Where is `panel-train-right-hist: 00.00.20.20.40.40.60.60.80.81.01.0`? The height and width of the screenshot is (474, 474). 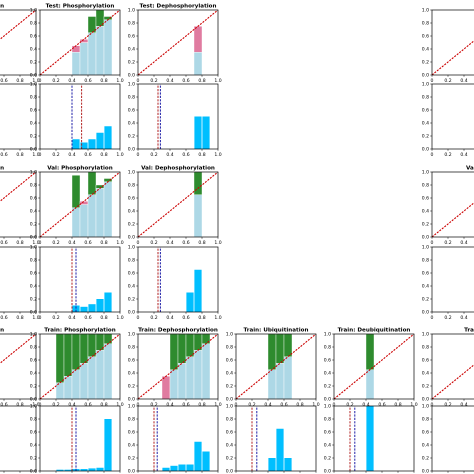 panel-train-right-hist: 00.00.20.20.40.40.60.60.80.81.01.0 is located at coordinates (448, 439).